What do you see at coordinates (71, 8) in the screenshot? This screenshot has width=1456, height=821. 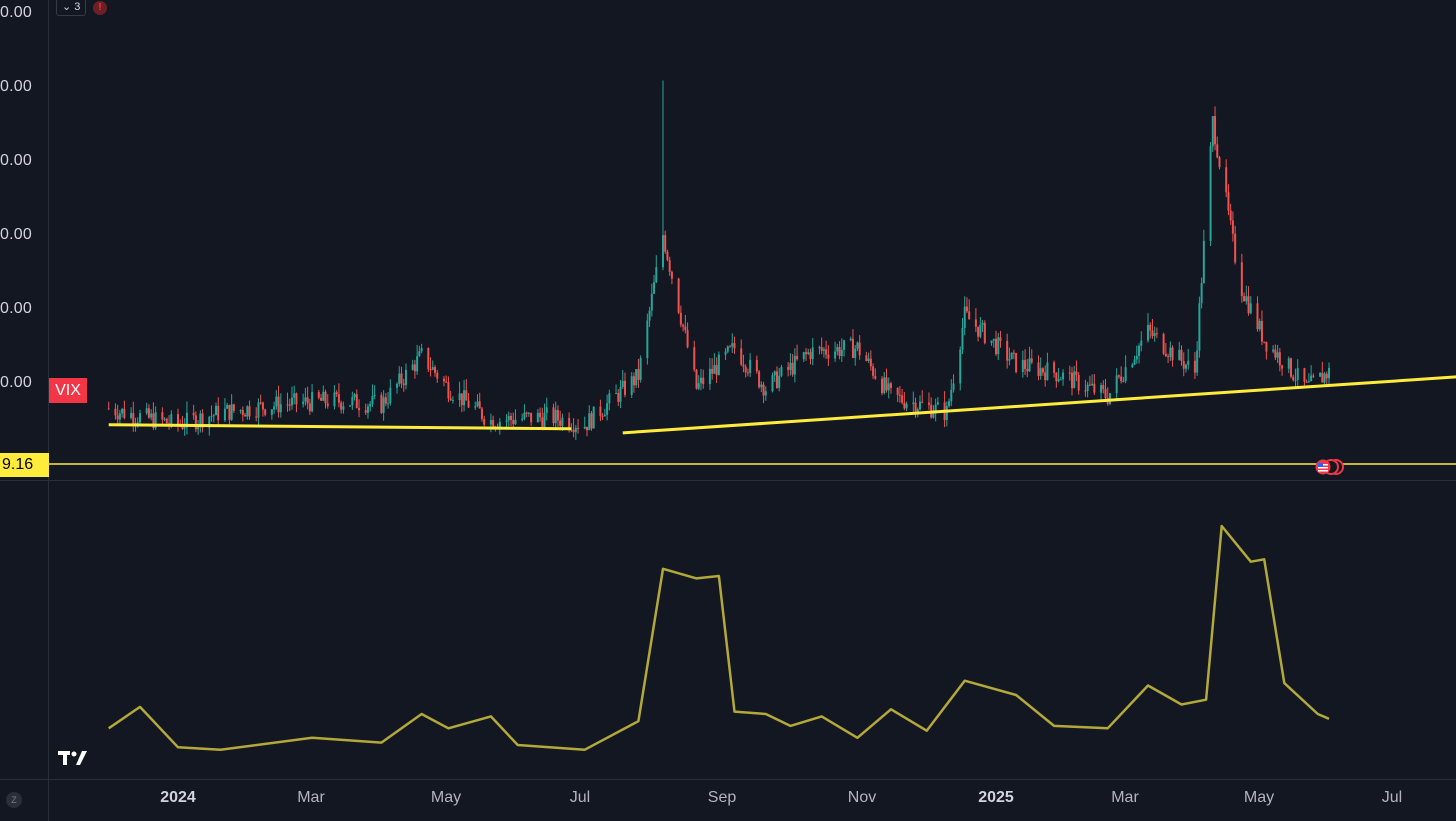 I see `indicators-toggle-button: ⌄ 3` at bounding box center [71, 8].